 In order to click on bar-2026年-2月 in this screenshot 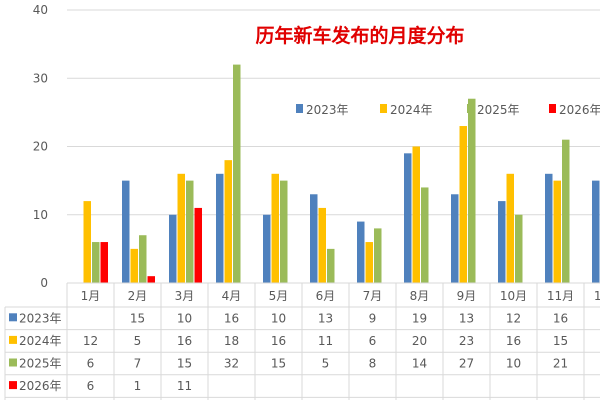, I will do `click(151, 279)`.